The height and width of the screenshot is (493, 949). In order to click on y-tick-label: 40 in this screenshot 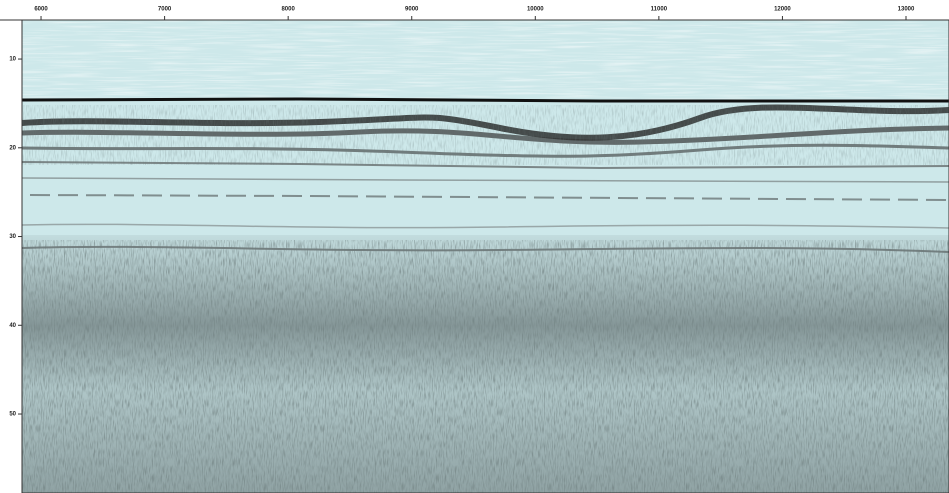, I will do `click(12, 326)`.